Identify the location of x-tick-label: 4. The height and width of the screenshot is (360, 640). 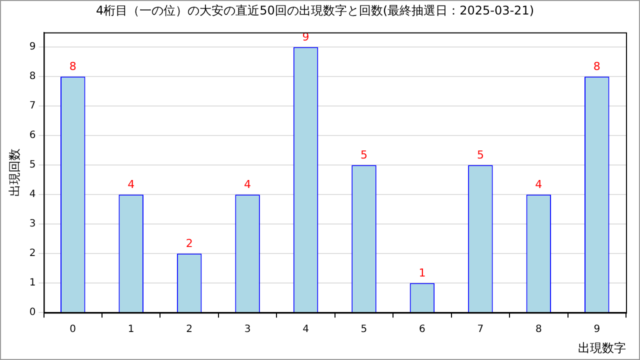
(305, 330).